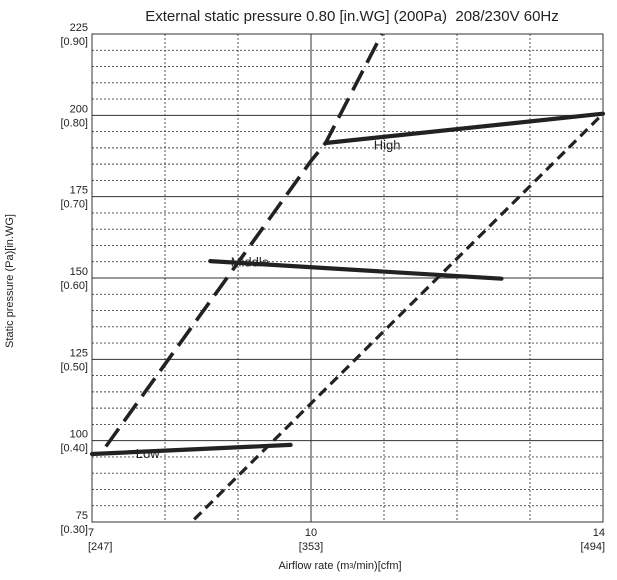 The height and width of the screenshot is (580, 617). I want to click on series-label-middle: Middle, so click(250, 261).